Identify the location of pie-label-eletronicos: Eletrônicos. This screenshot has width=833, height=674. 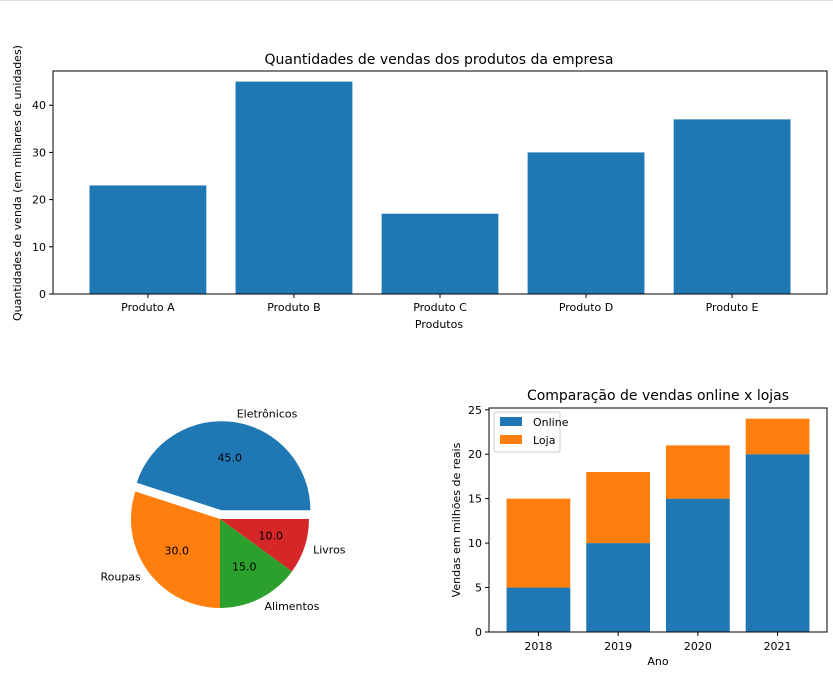
(267, 414).